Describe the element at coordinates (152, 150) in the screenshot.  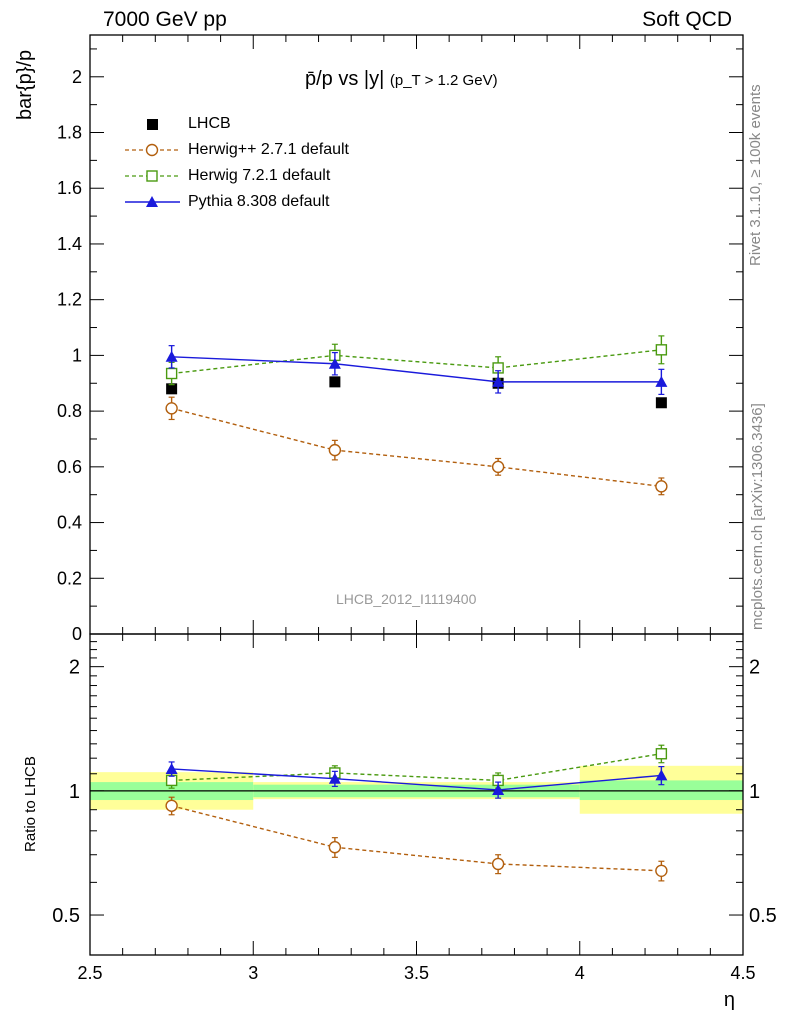
I see `legend-marker-herwigpp` at that location.